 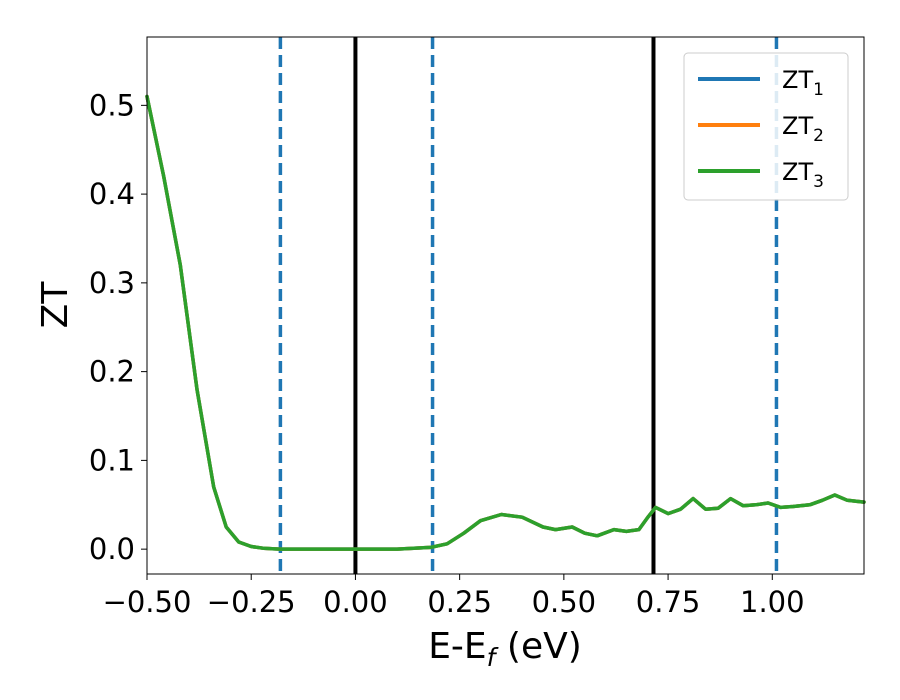 I want to click on y-tick-label: 0.4, so click(x=112, y=194).